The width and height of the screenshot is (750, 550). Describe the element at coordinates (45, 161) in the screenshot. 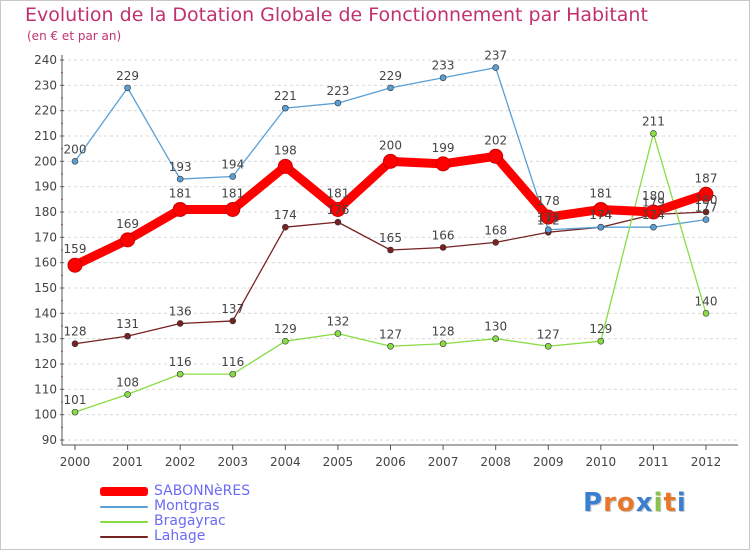

I see `y-tick-label: 200` at that location.